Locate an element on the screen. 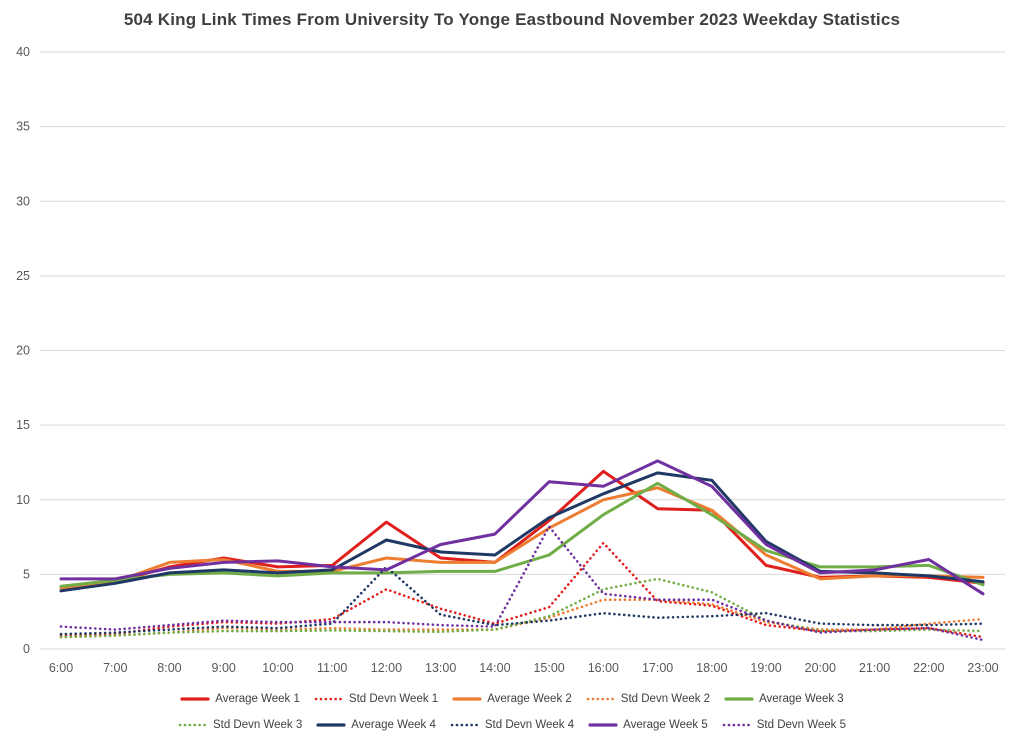 This screenshot has width=1024, height=742. x-axis-label: 23:00 is located at coordinates (982, 668).